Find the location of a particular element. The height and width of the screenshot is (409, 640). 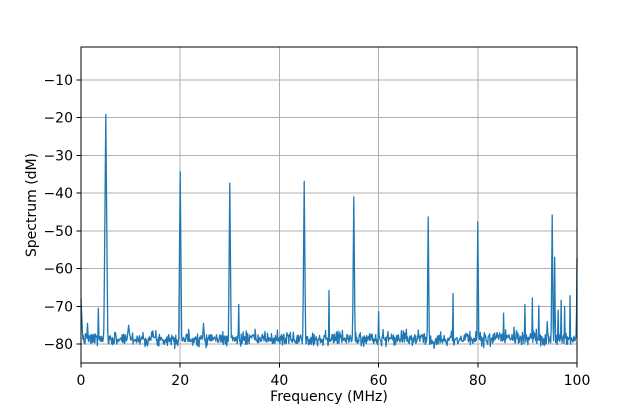

y-axis-label: Spectrum (dM) is located at coordinates (32, 205).